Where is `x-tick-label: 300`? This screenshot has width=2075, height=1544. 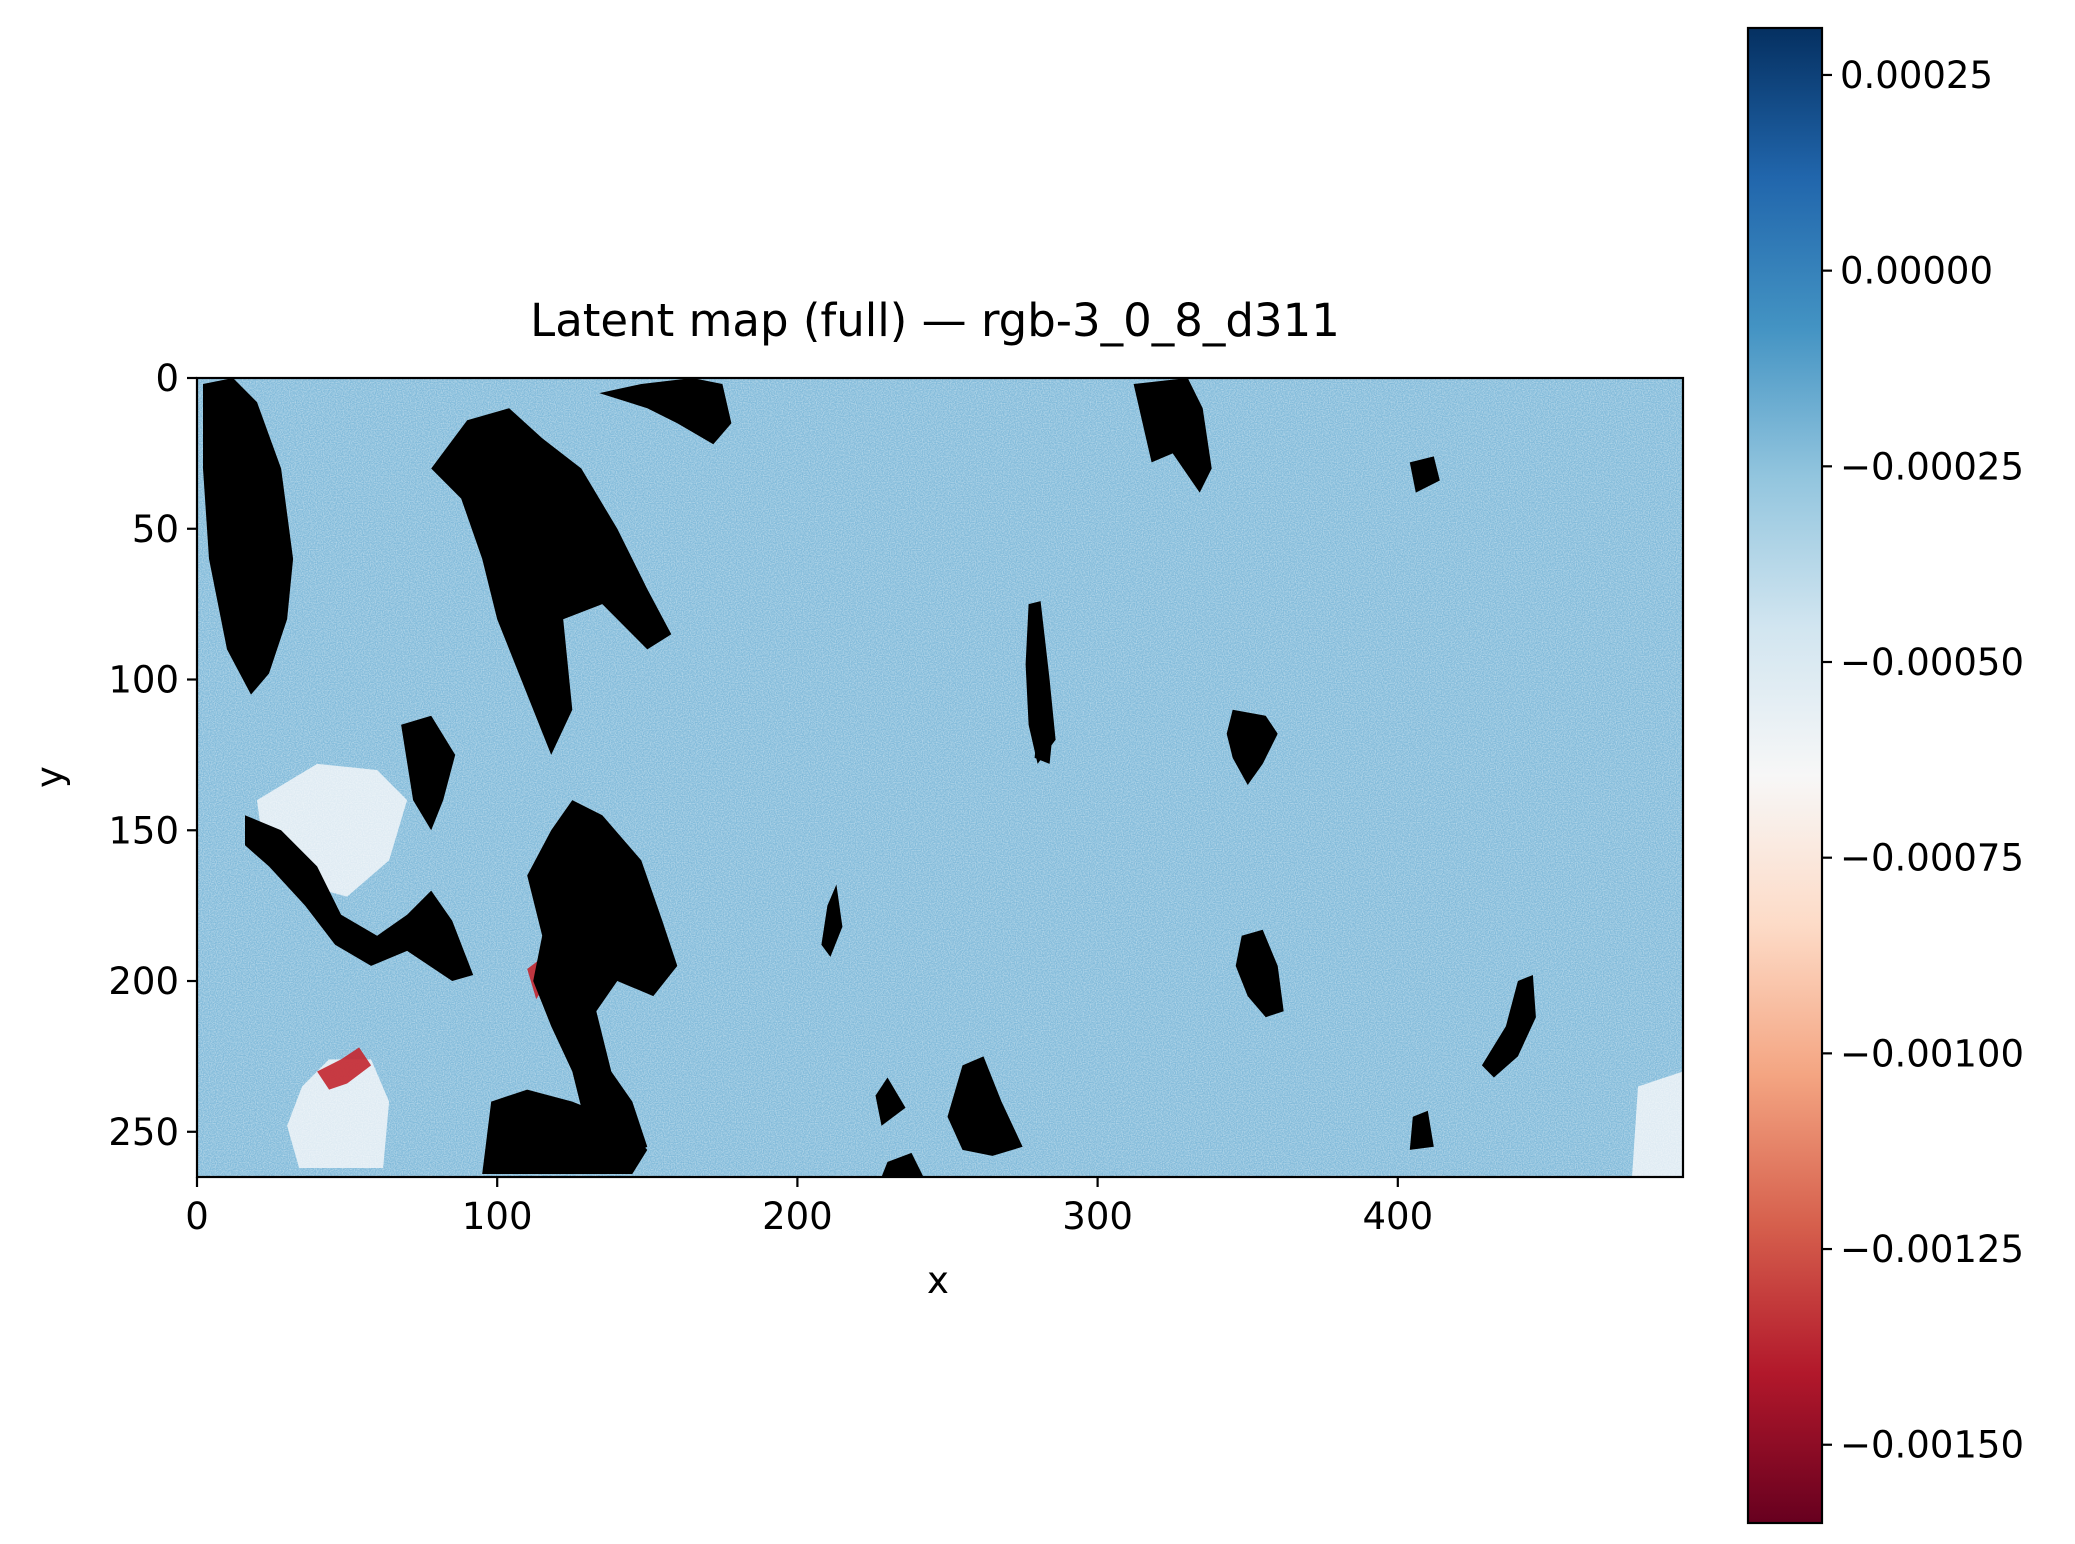 x-tick-label: 300 is located at coordinates (1097, 1216).